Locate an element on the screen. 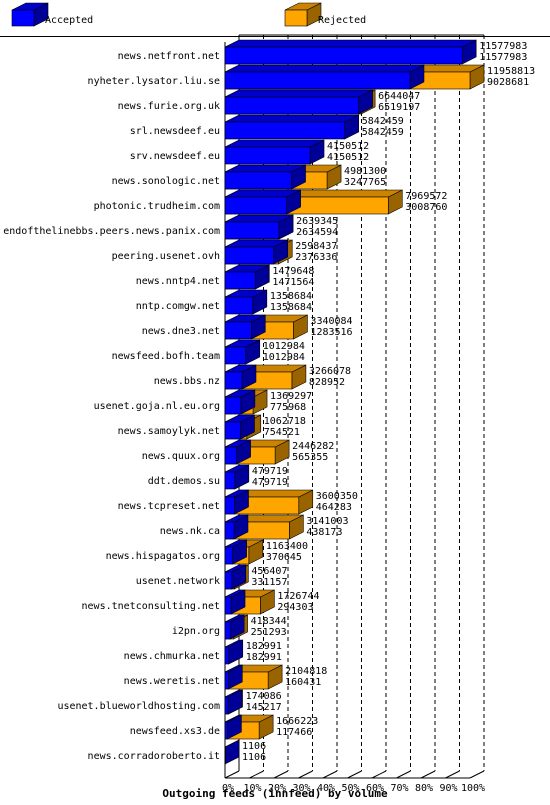 Image resolution: width=550 pixels, height=805 pixels. offered-value-label: 1479648 is located at coordinates (293, 271).